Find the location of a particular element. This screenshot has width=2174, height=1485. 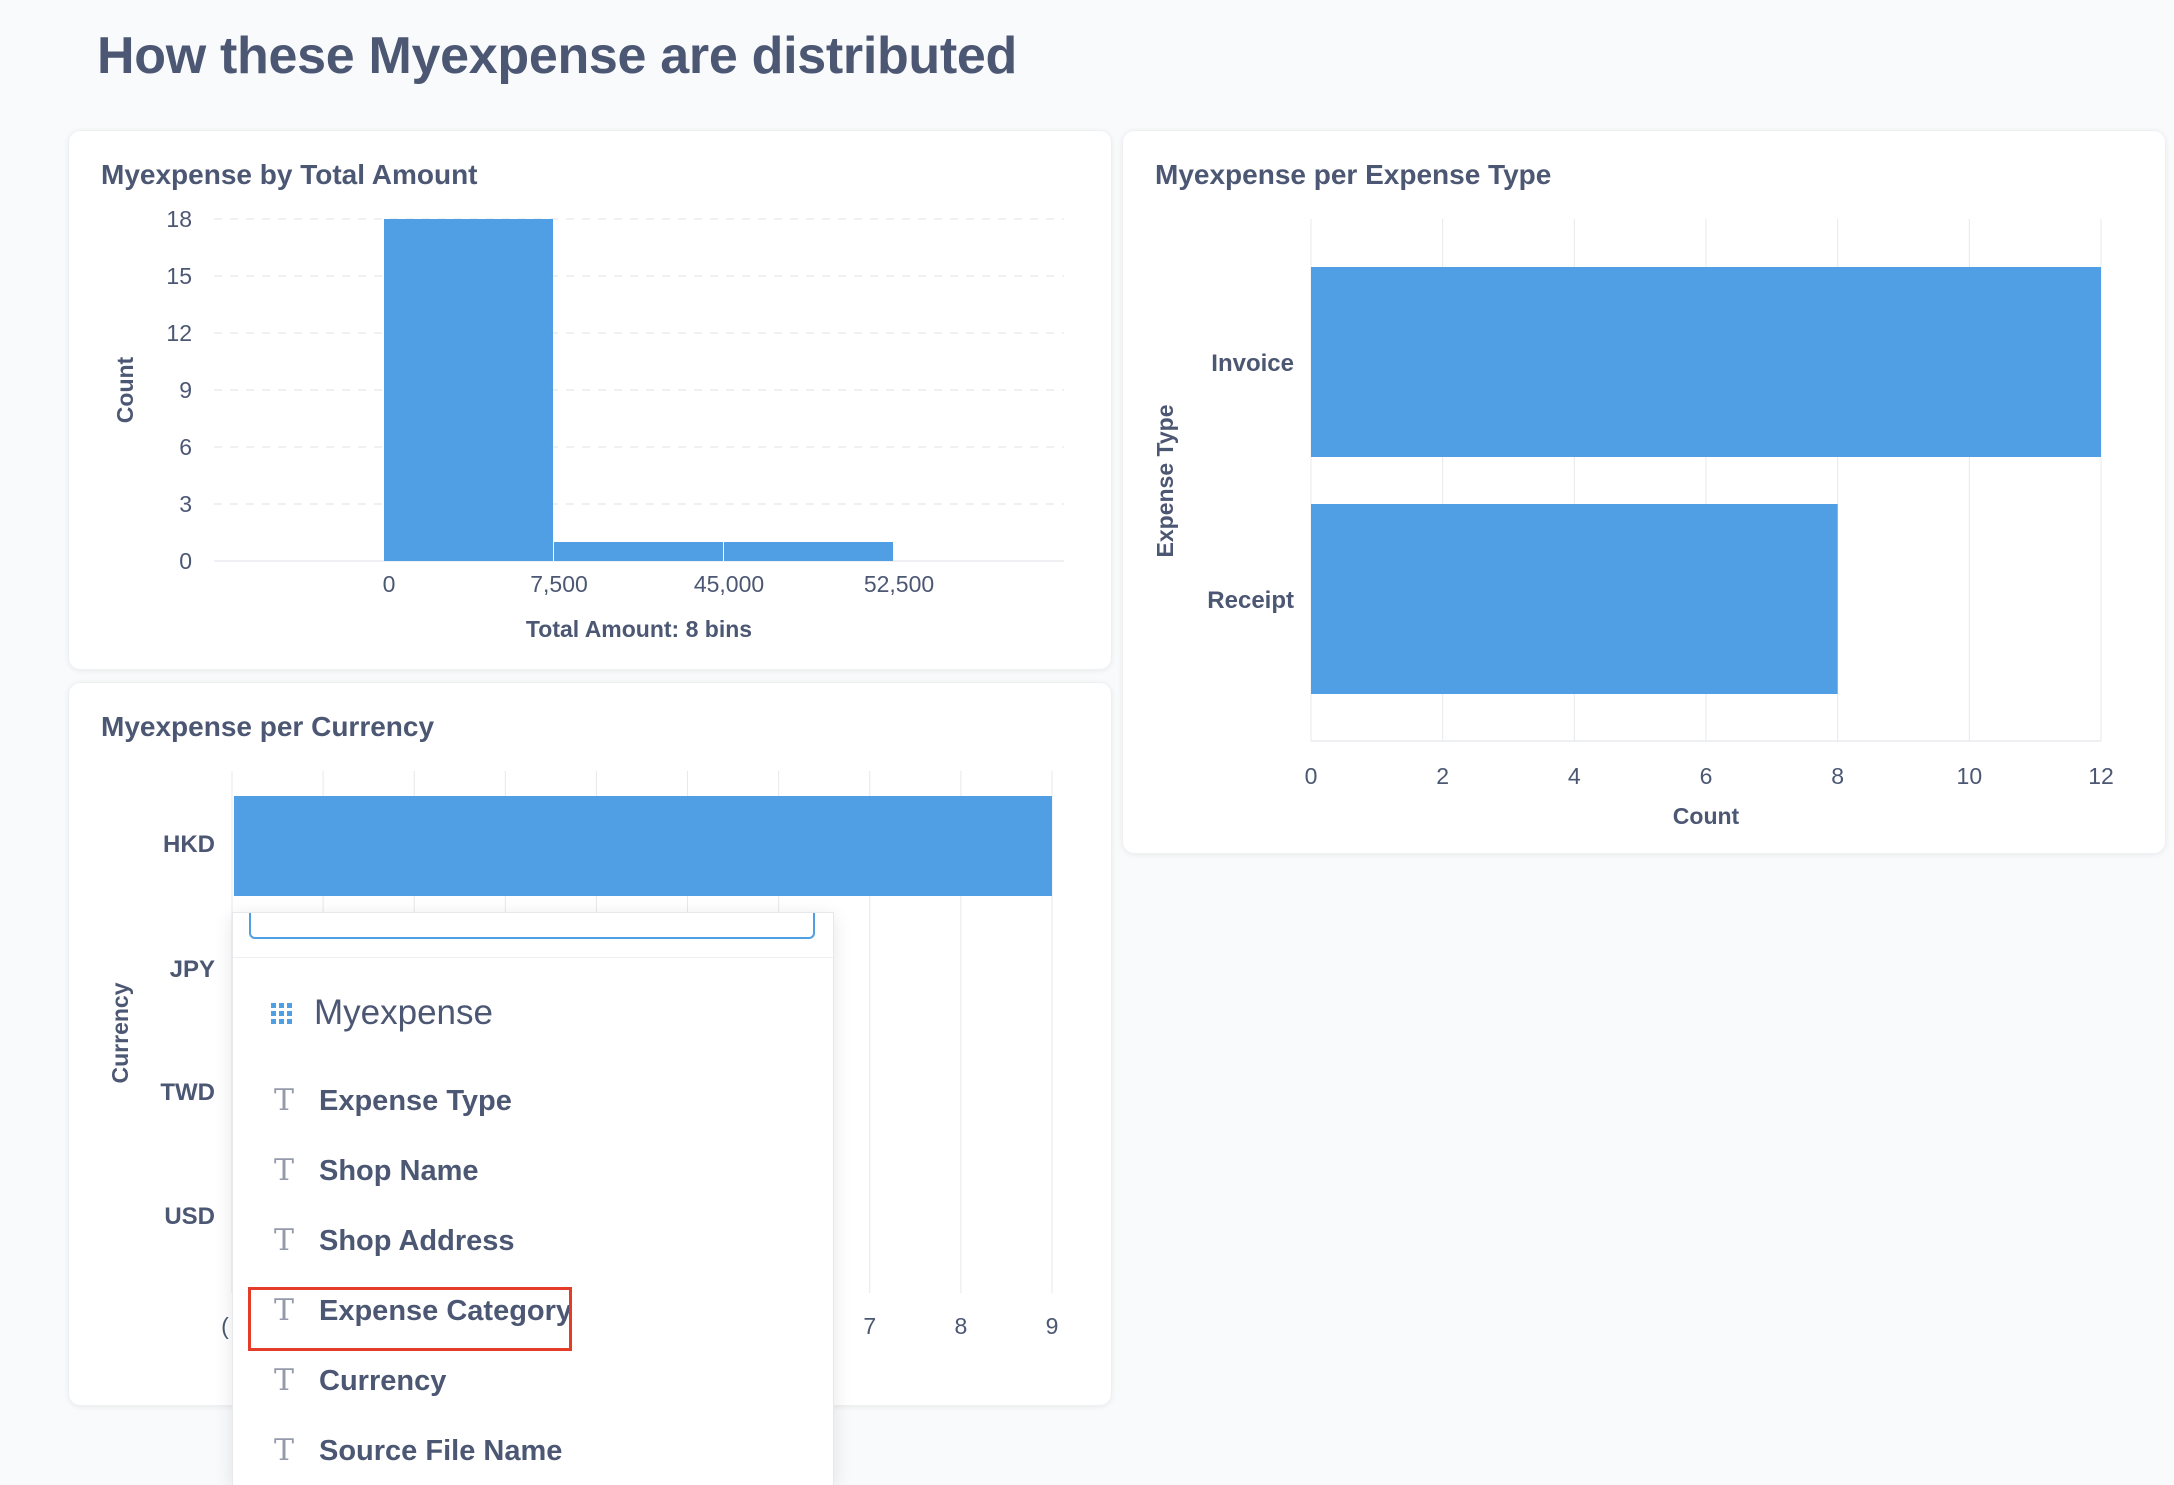

bar-invoice is located at coordinates (1706, 362).